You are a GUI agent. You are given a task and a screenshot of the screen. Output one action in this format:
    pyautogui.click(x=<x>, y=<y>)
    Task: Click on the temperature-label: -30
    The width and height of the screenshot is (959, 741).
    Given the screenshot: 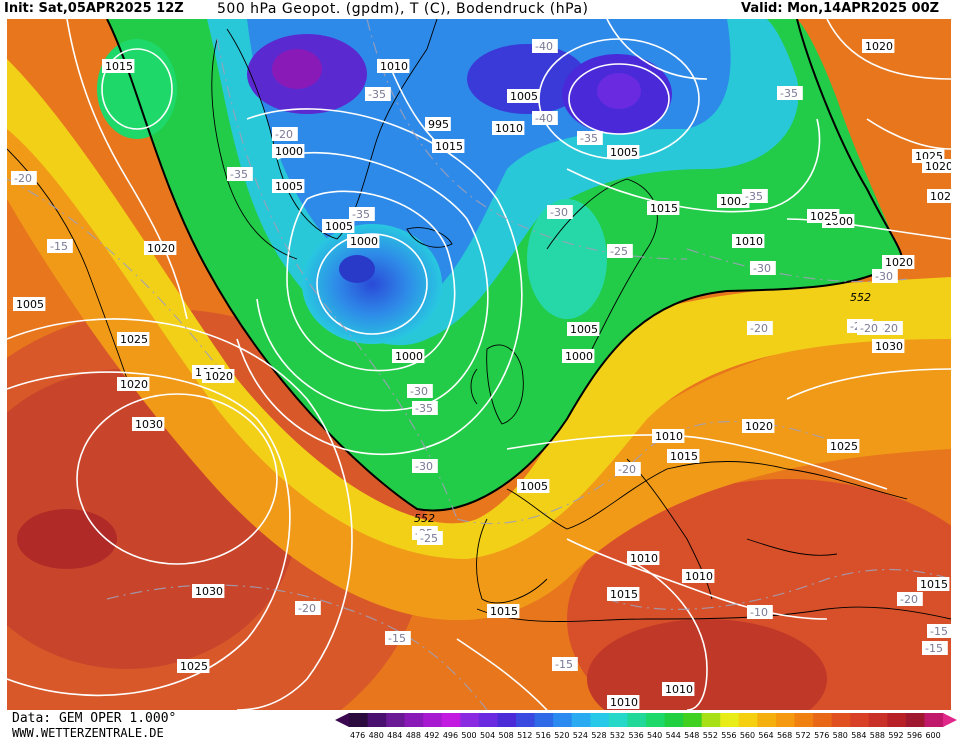 What is the action you would take?
    pyautogui.click(x=425, y=466)
    